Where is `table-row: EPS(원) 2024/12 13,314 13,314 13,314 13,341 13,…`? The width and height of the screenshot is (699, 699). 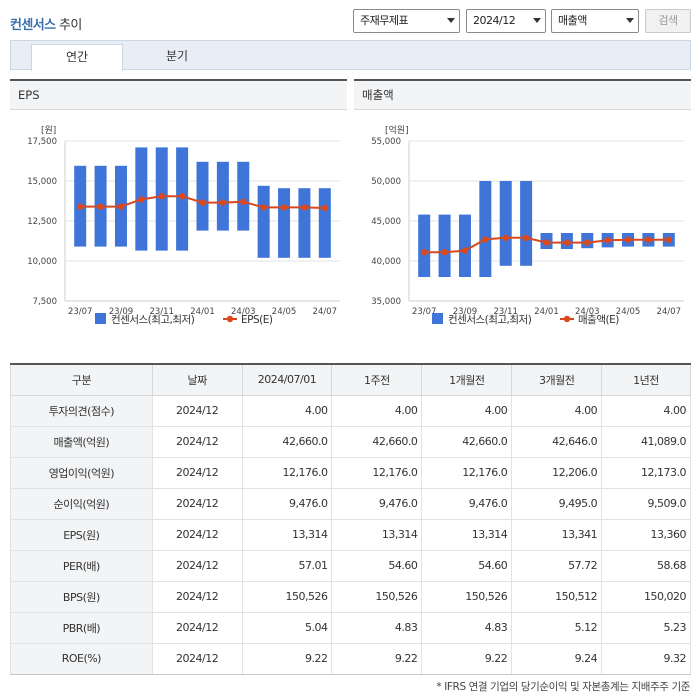 table-row: EPS(원) 2024/12 13,314 13,314 13,314 13,341 13,… is located at coordinates (350, 534).